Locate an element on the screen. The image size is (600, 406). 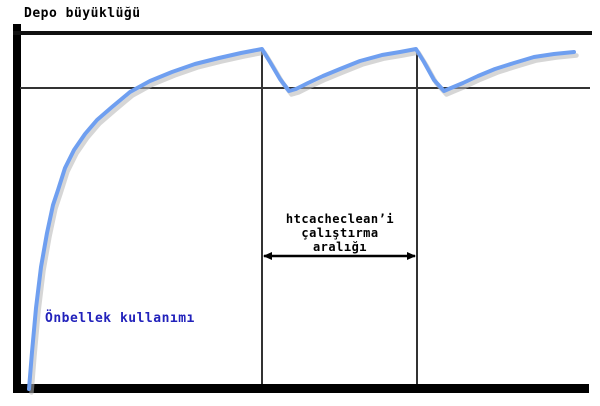
storage-size-label: Depo büyüklüğü is located at coordinates (82, 13).